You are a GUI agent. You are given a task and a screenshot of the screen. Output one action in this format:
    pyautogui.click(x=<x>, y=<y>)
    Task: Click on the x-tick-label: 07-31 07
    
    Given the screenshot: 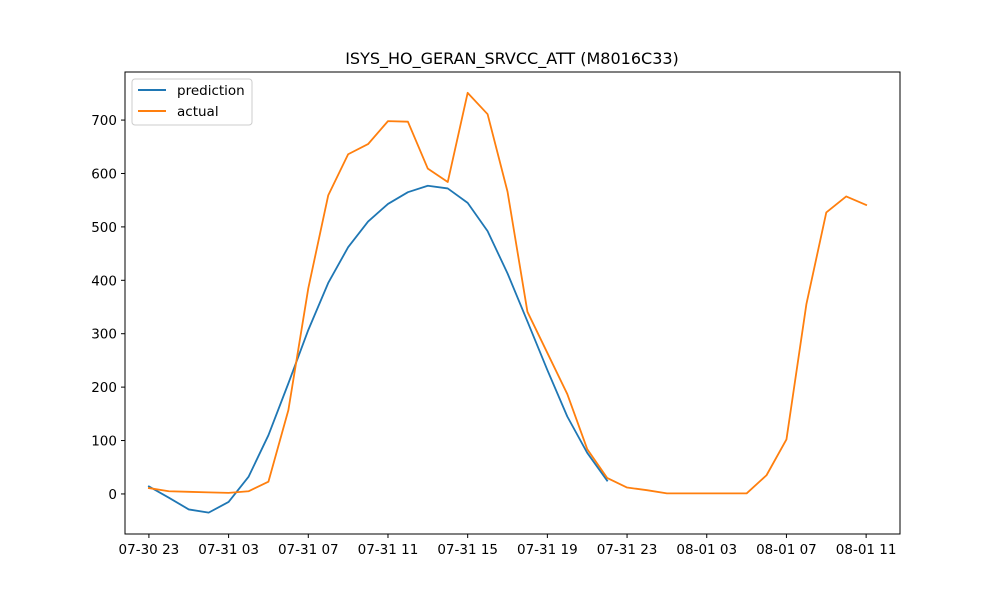 What is the action you would take?
    pyautogui.click(x=308, y=550)
    